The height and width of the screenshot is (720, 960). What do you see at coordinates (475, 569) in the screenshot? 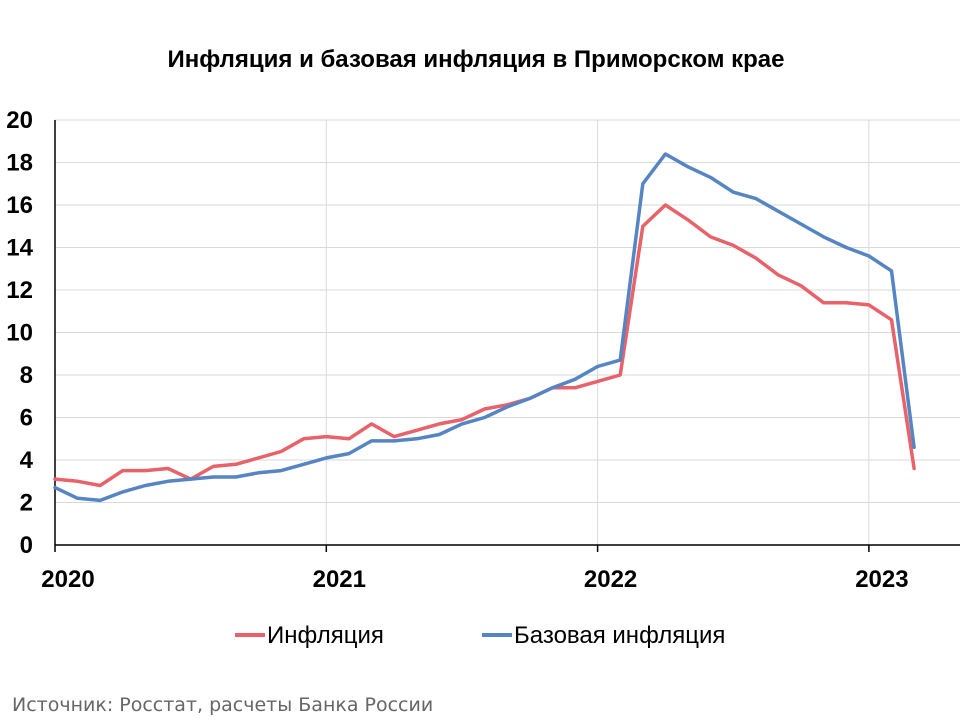
I see `x-axis-ticks: 2020 2021 2022 2023` at bounding box center [475, 569].